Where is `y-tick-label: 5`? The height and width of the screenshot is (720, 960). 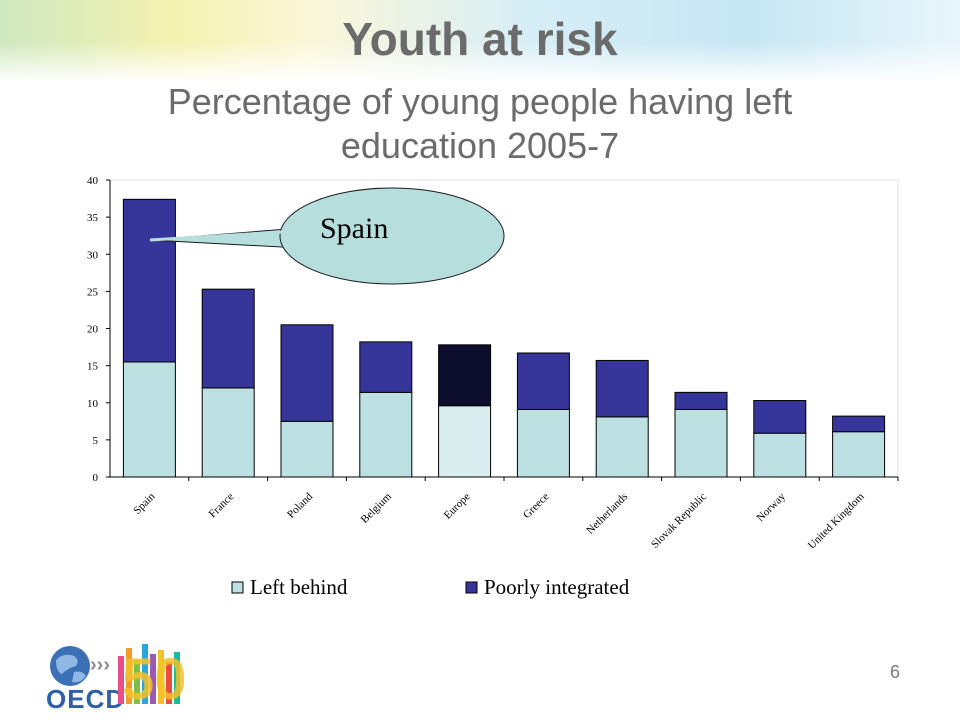 y-tick-label: 5 is located at coordinates (96, 441).